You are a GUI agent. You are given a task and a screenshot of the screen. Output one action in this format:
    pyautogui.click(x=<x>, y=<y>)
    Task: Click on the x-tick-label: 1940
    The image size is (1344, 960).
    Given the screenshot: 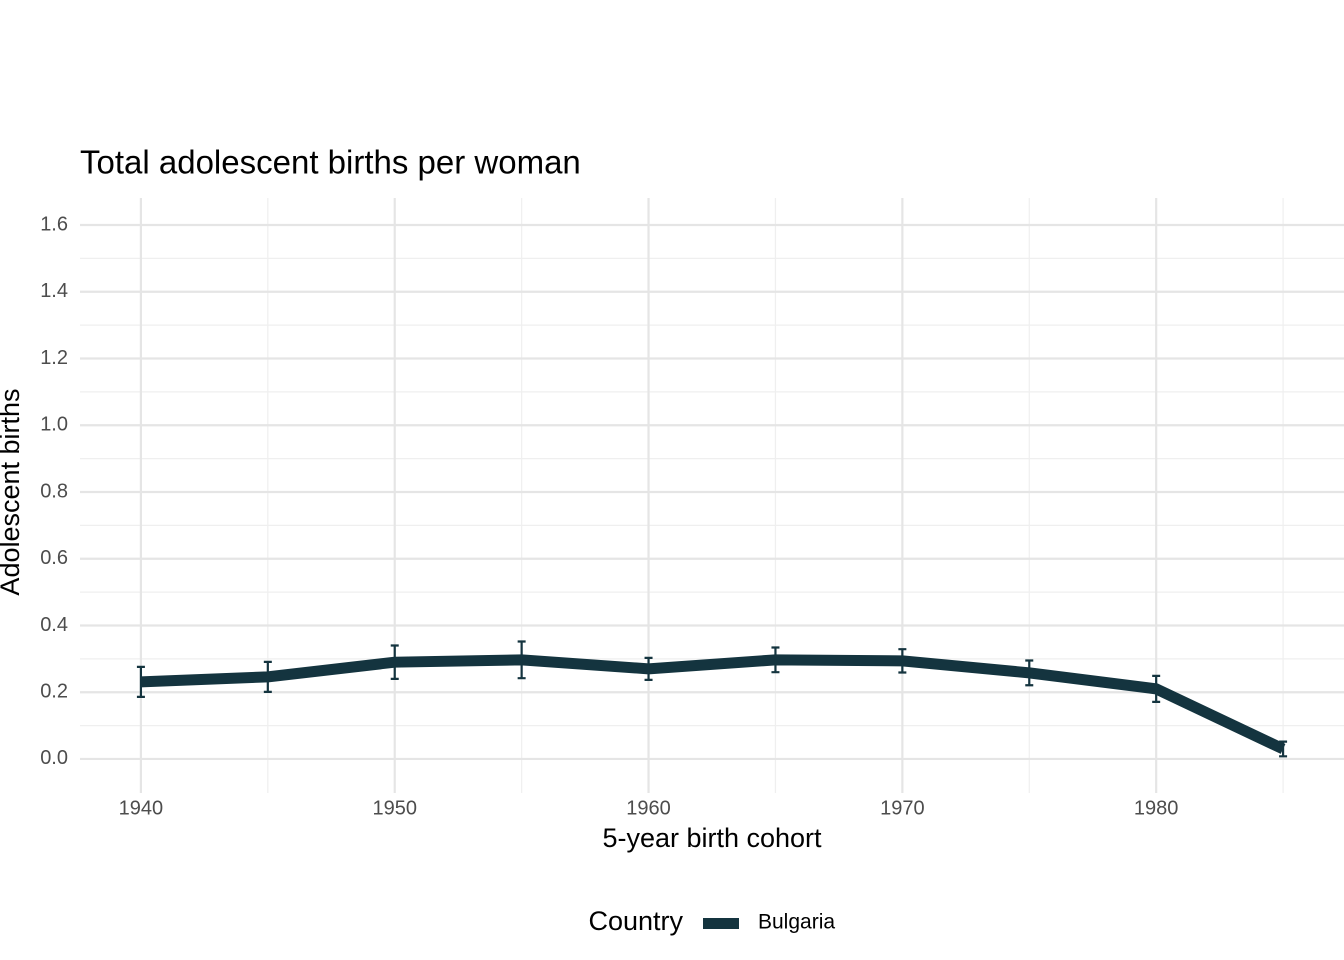 What is the action you would take?
    pyautogui.click(x=141, y=808)
    